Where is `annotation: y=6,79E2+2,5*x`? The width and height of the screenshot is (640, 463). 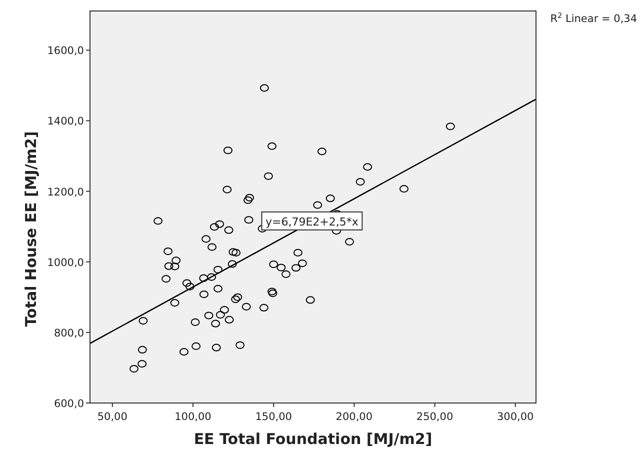 annotation: y=6,79E2+2,5*x is located at coordinates (312, 221).